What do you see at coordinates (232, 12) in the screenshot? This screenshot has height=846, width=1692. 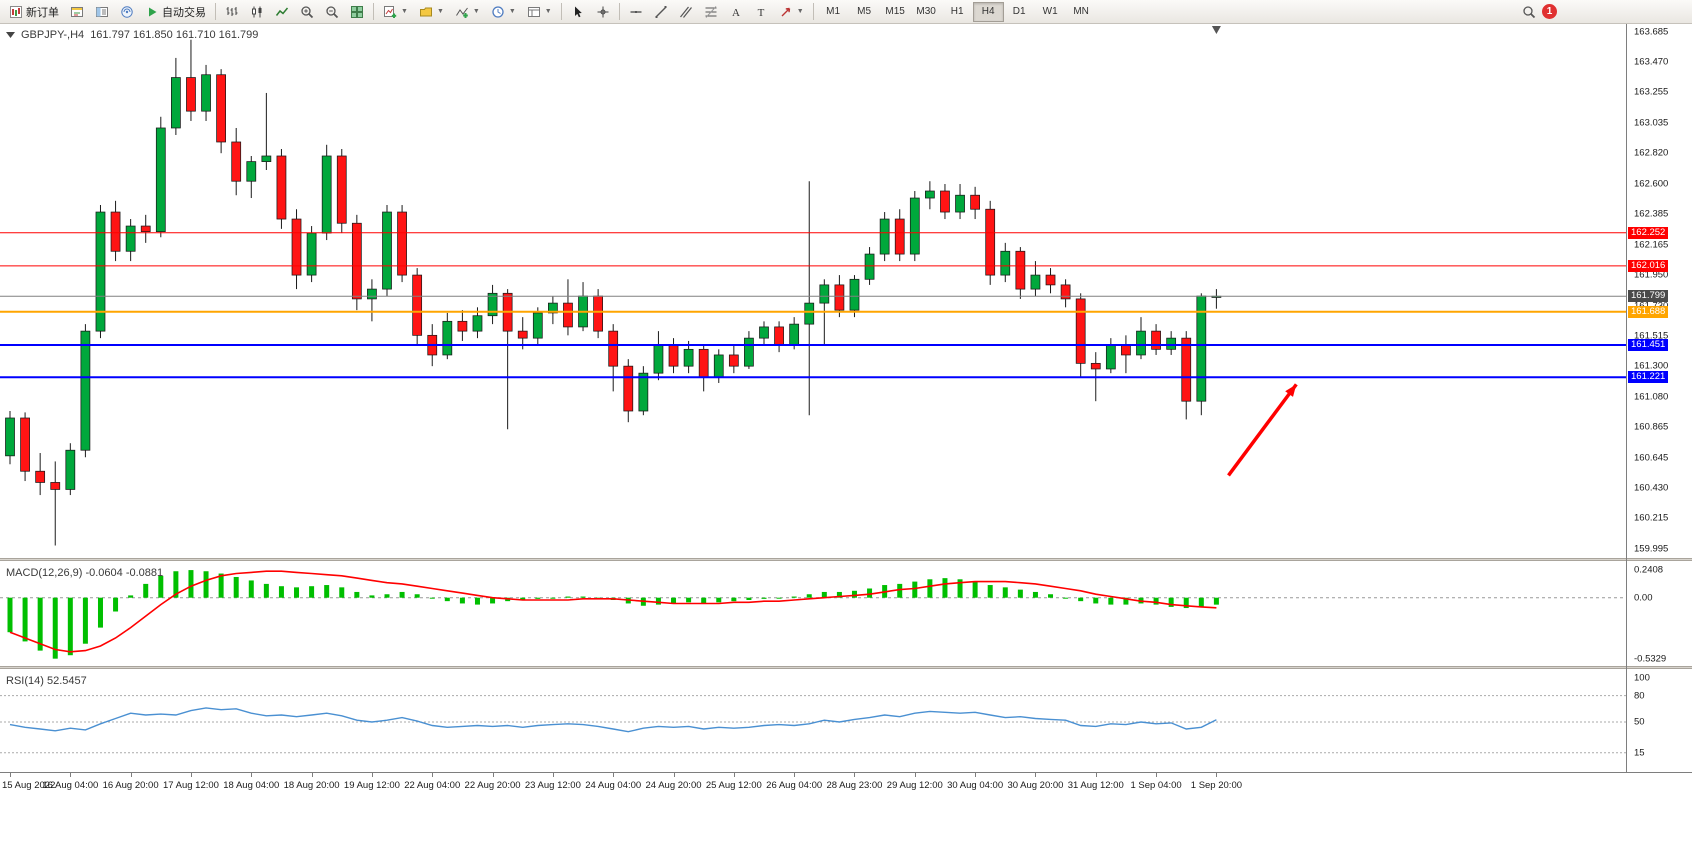 I see `chart-bars-button` at bounding box center [232, 12].